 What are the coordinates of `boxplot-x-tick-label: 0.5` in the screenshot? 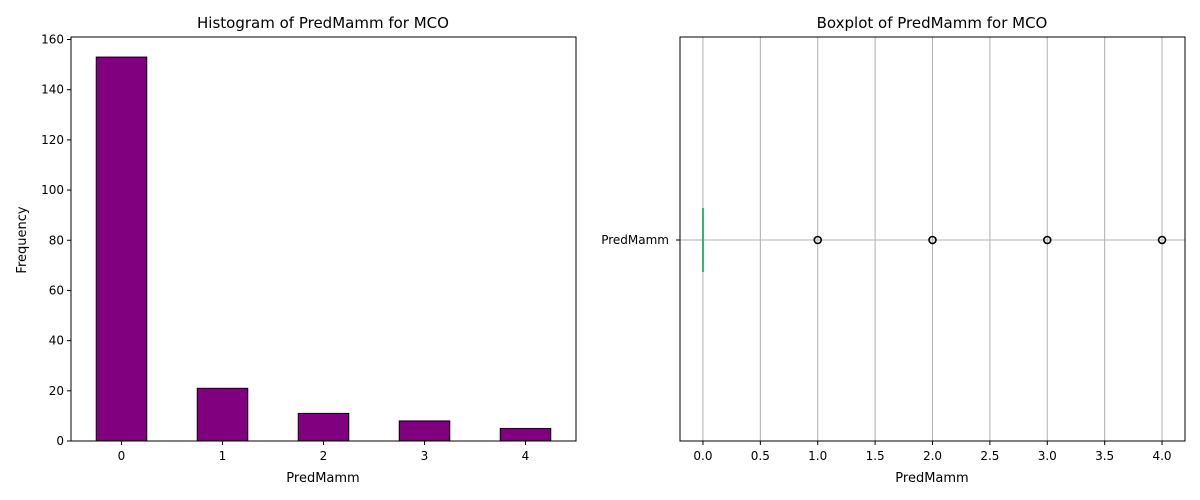 It's located at (760, 456).